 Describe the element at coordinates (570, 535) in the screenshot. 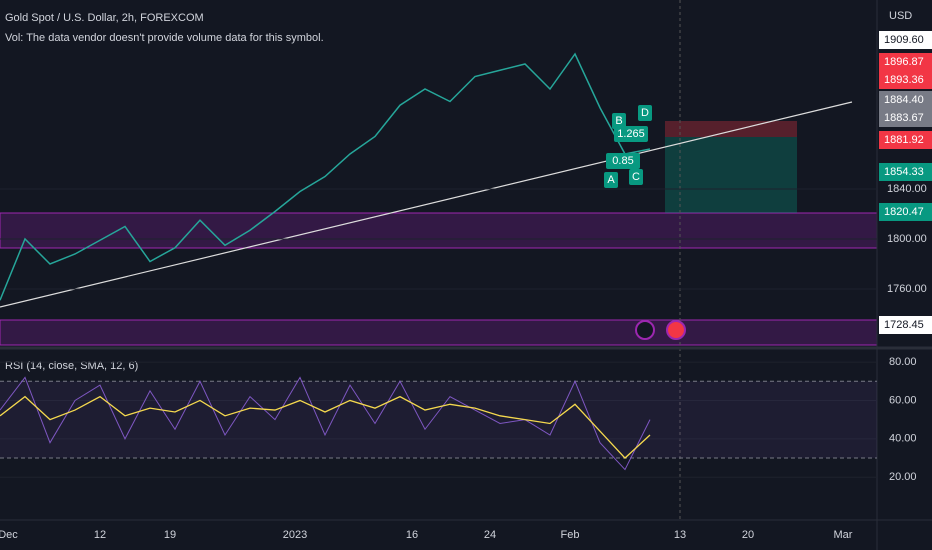

I see `time-label: Feb` at that location.